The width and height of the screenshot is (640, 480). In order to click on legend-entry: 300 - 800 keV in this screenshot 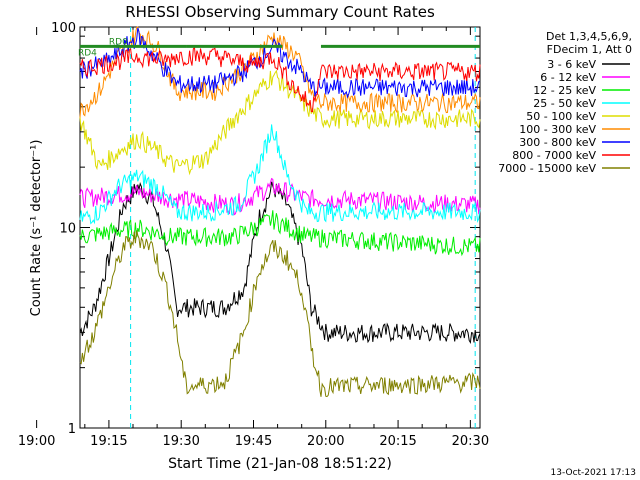, I will do `click(557, 142)`.